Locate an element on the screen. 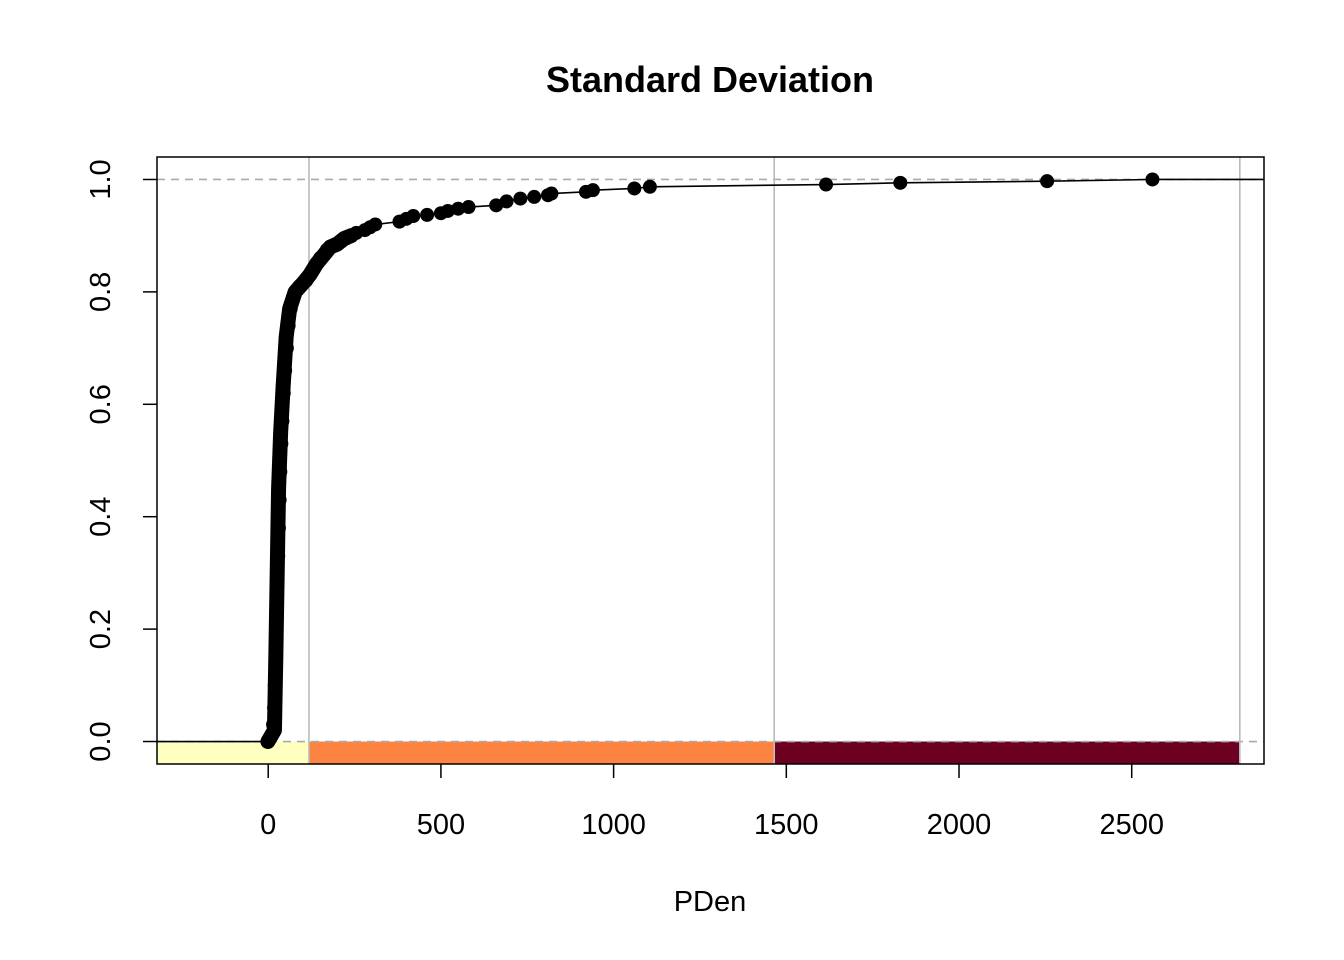  y-tick-label-6: 1.0 is located at coordinates (101, 179).